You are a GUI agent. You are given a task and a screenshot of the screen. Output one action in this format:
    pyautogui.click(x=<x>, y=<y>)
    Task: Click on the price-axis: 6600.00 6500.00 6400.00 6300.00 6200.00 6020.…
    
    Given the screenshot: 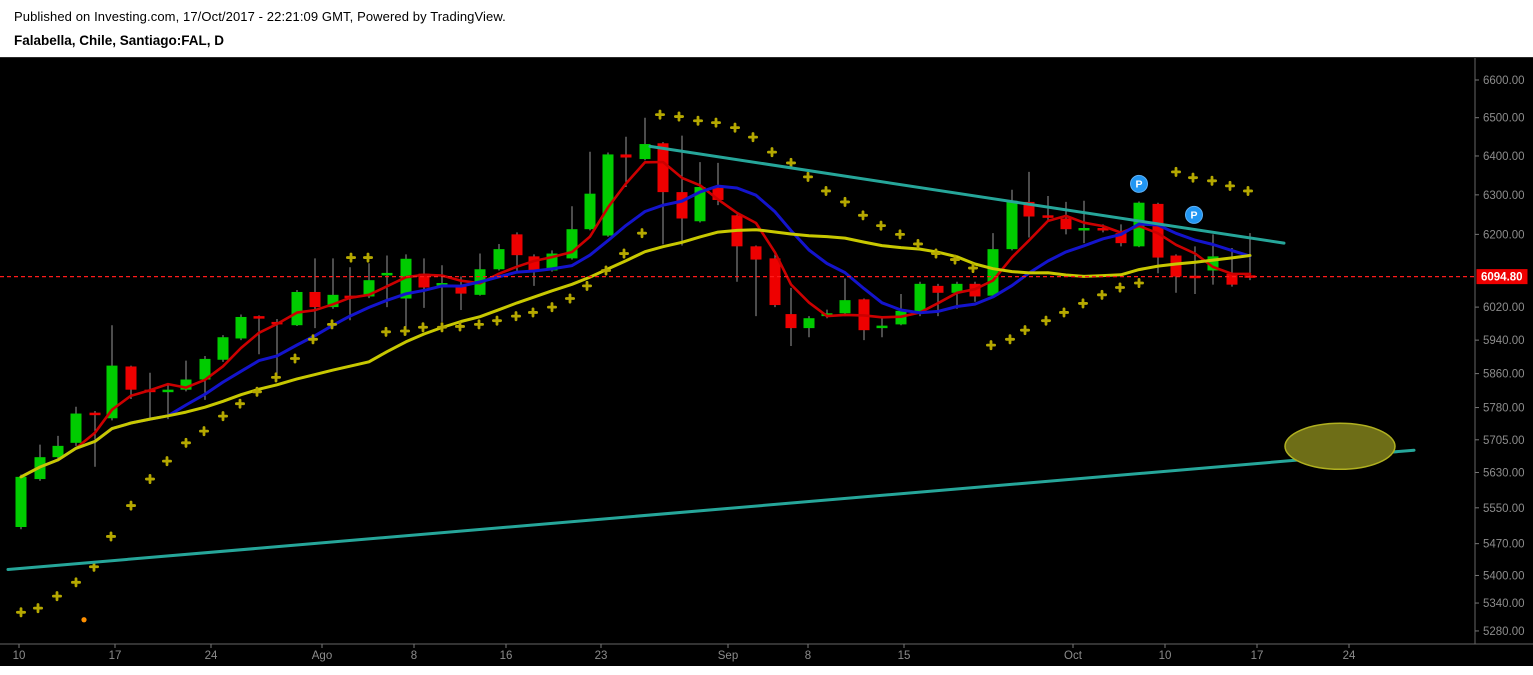 What is the action you would take?
    pyautogui.click(x=1499, y=351)
    